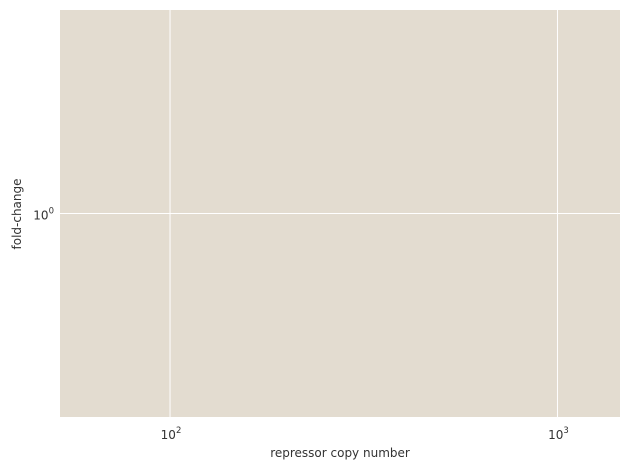  I want to click on y-tick-base: 10, so click(40, 216).